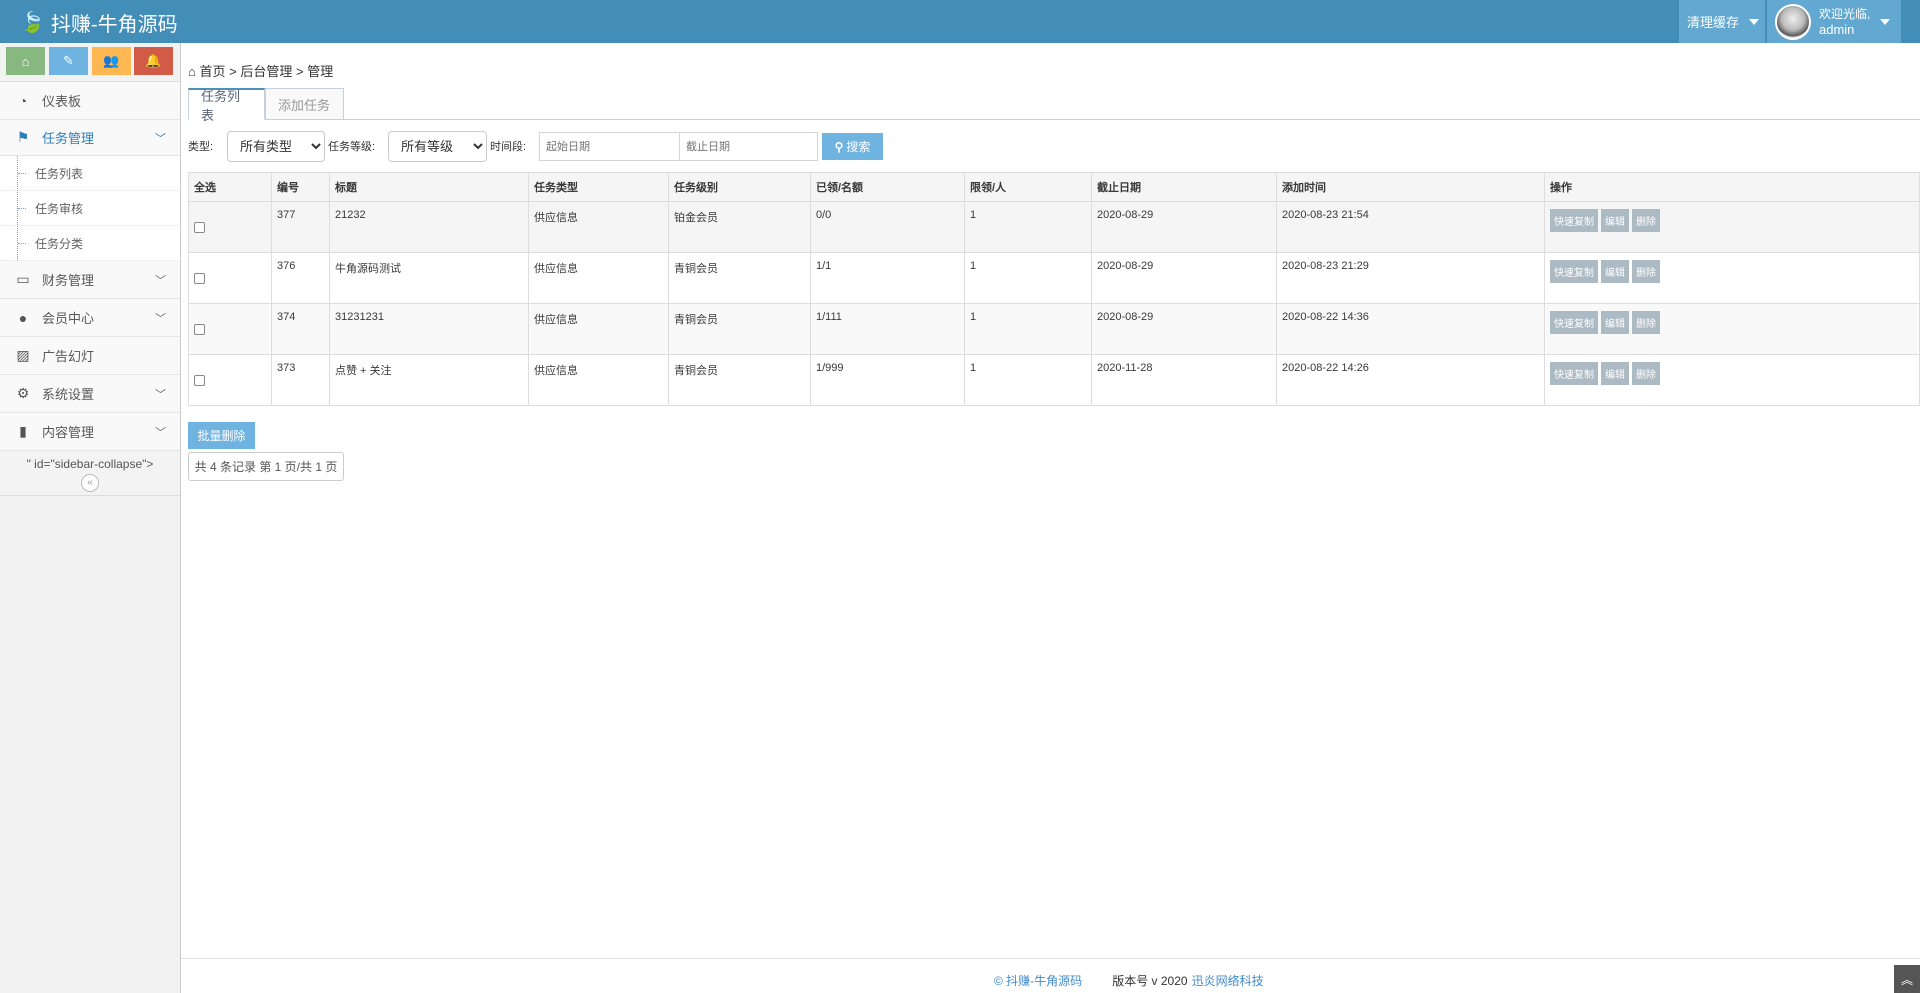 The image size is (1920, 993). Describe the element at coordinates (598, 187) in the screenshot. I see `column-header: 任务类型` at that location.